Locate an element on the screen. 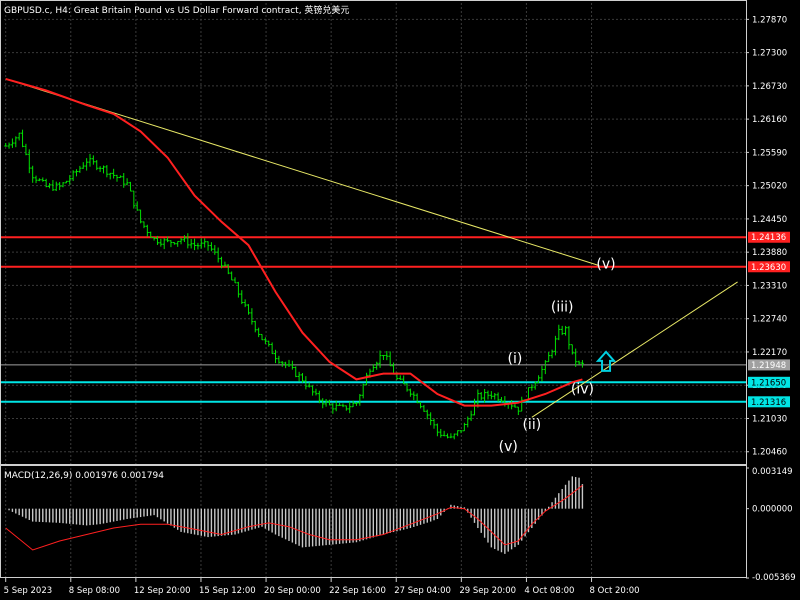 This screenshot has height=600, width=800. macd-tick-label: 0.000000 is located at coordinates (772, 510).